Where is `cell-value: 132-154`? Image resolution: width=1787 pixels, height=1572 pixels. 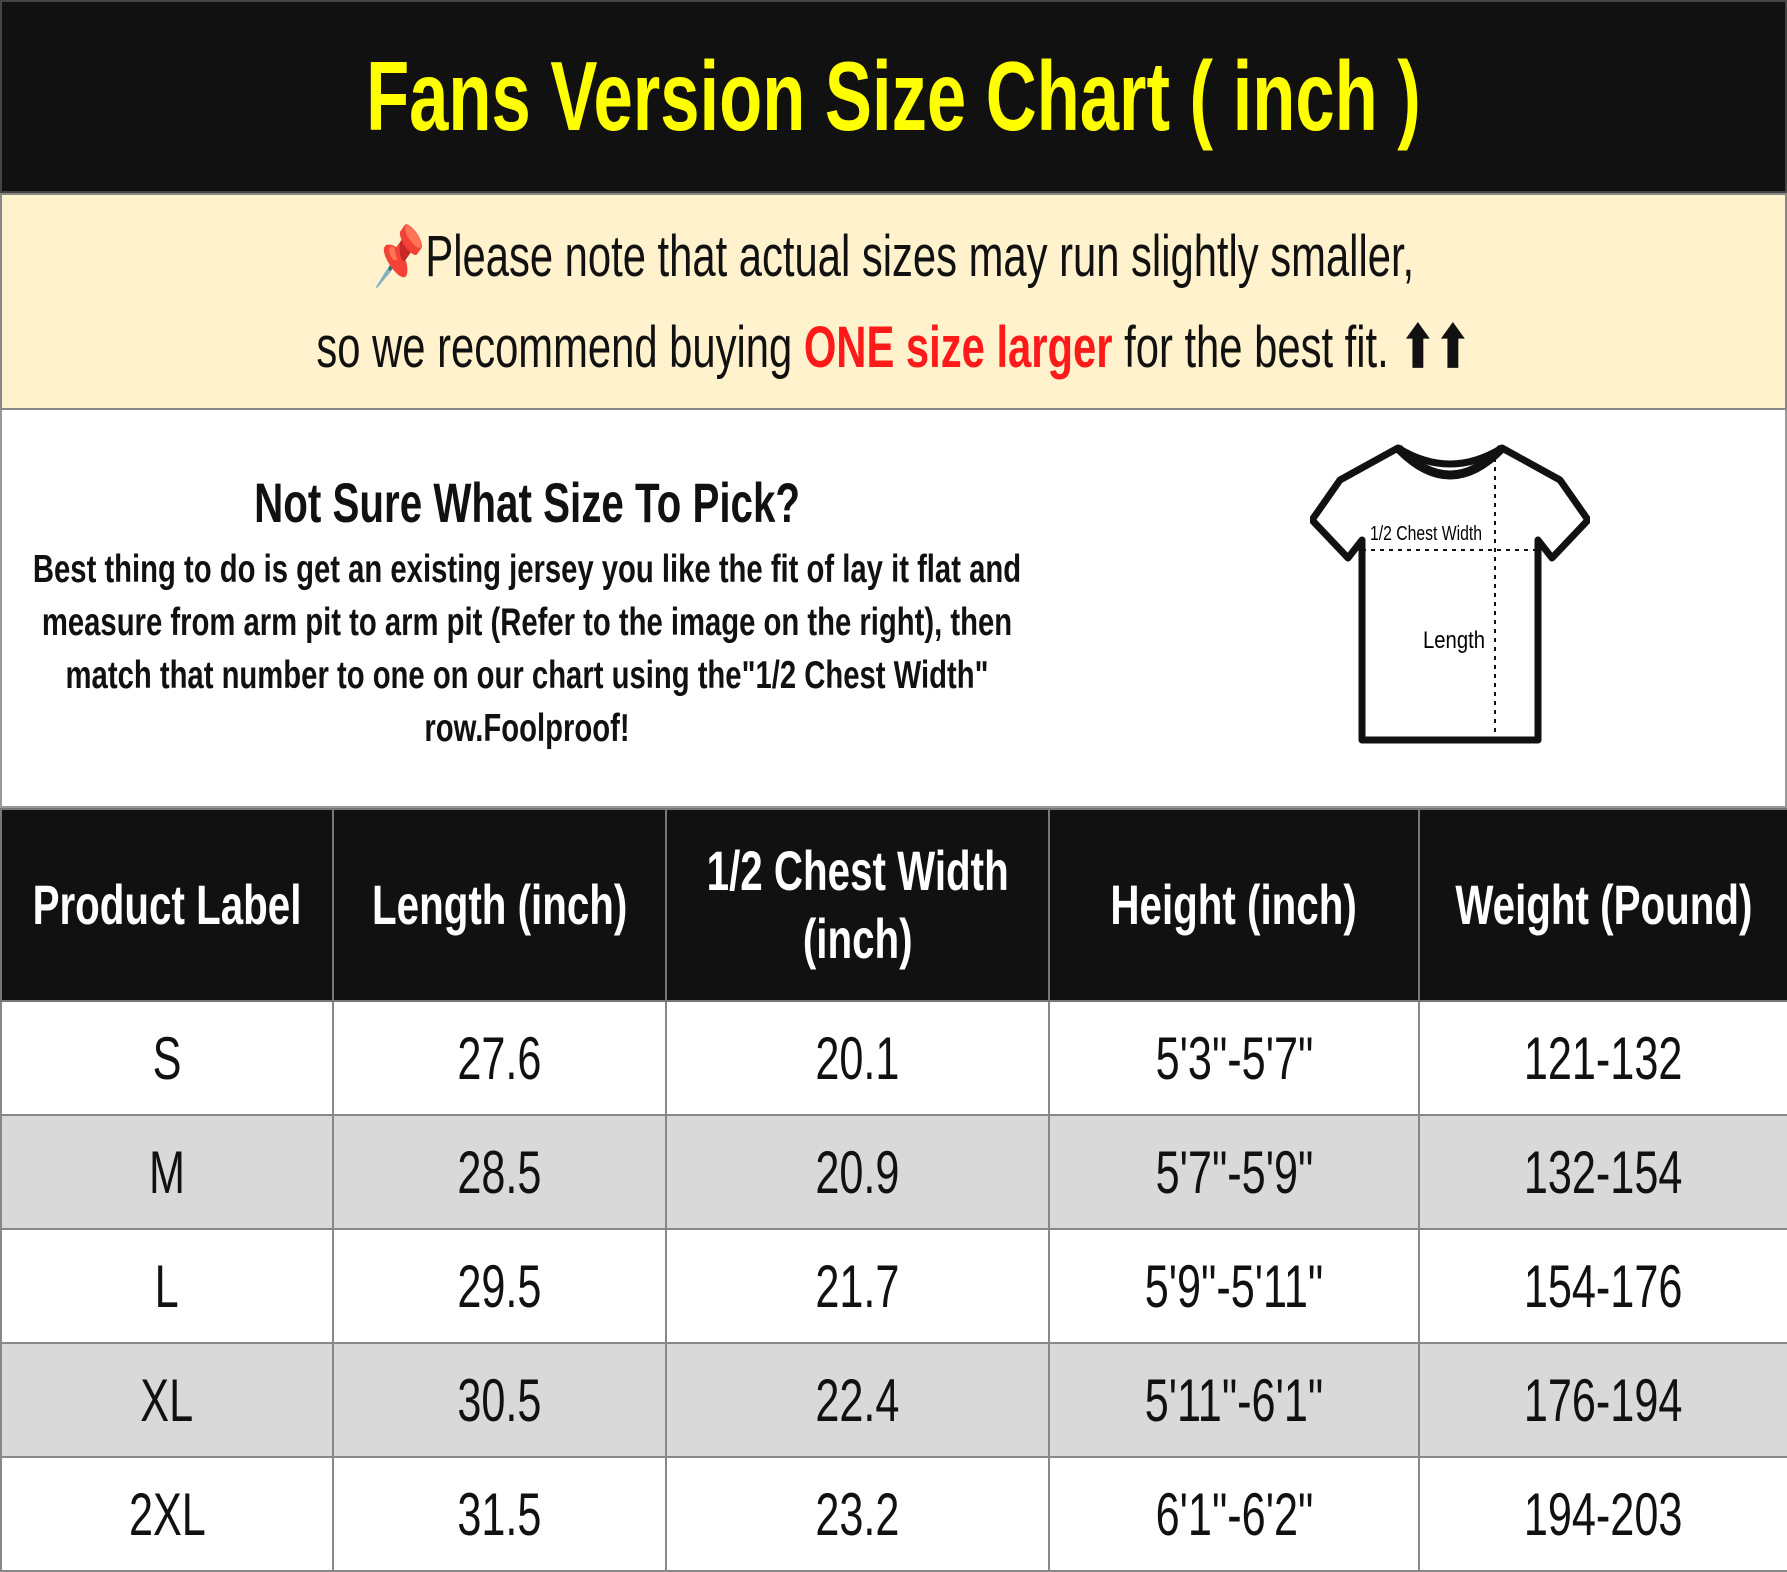
cell-value: 132-154 is located at coordinates (1603, 1172).